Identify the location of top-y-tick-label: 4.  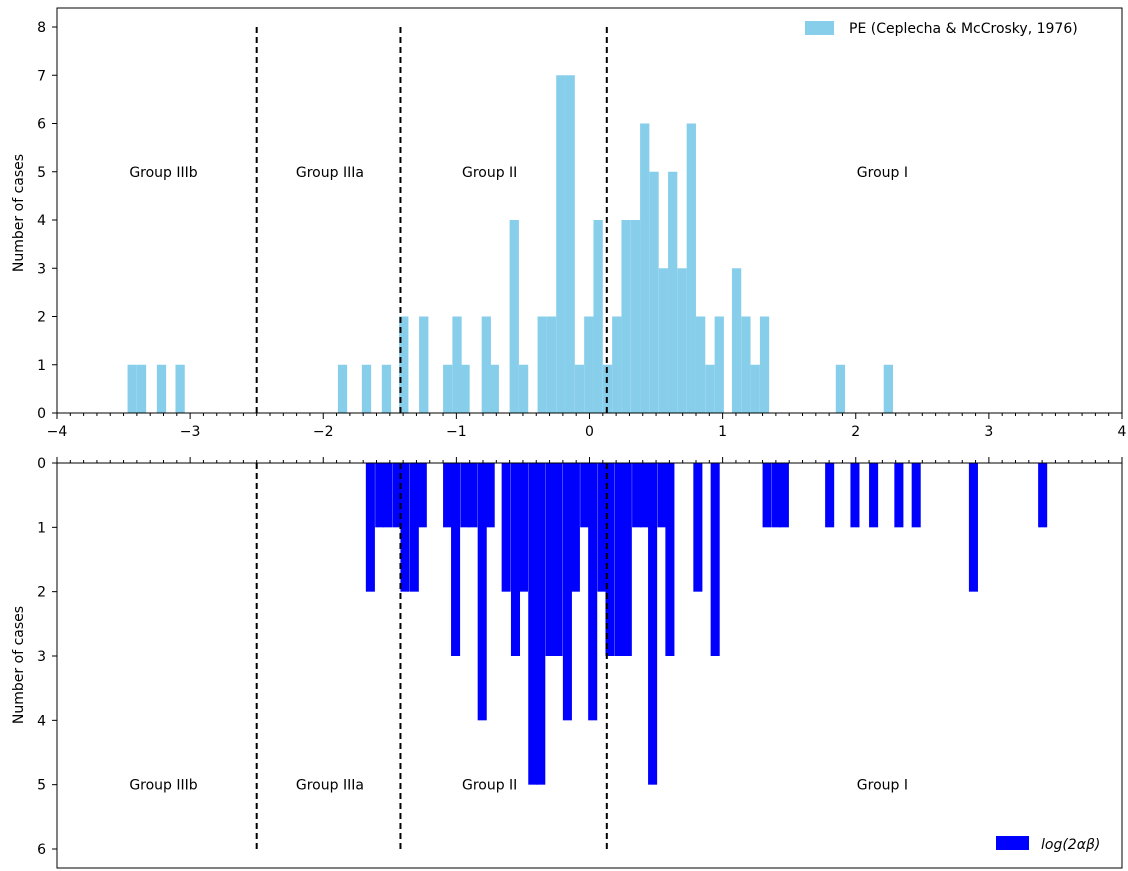
(41, 221).